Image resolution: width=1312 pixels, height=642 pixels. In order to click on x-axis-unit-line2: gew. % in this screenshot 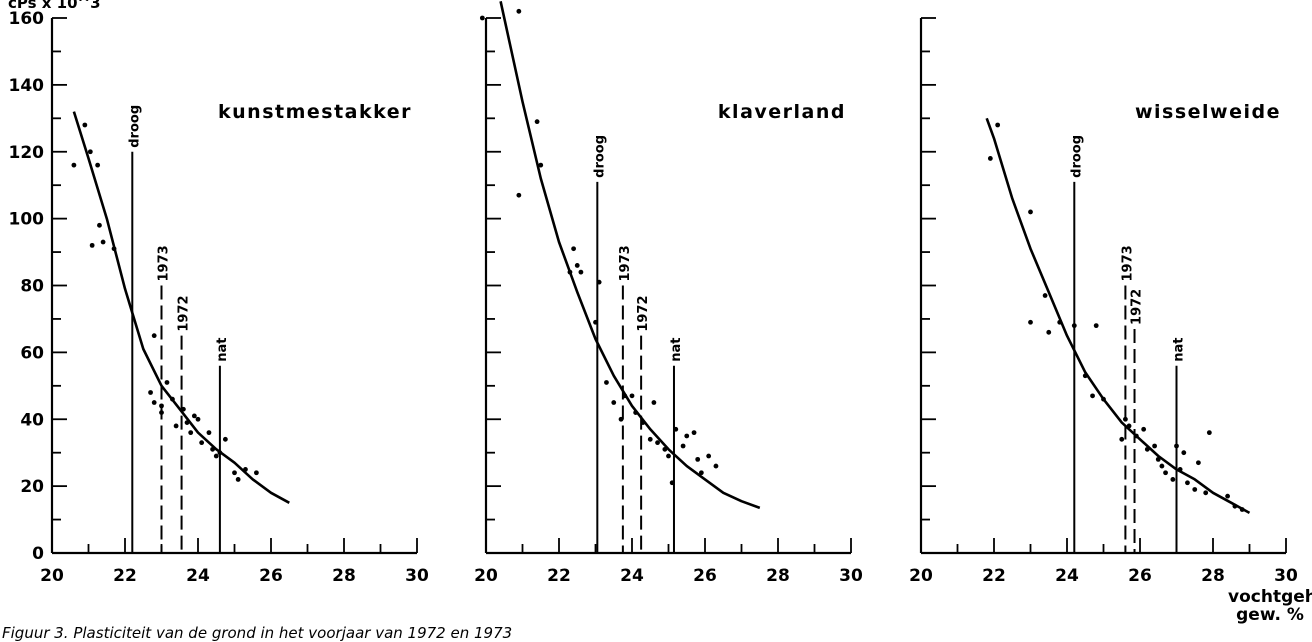, I will do `click(1270, 615)`.